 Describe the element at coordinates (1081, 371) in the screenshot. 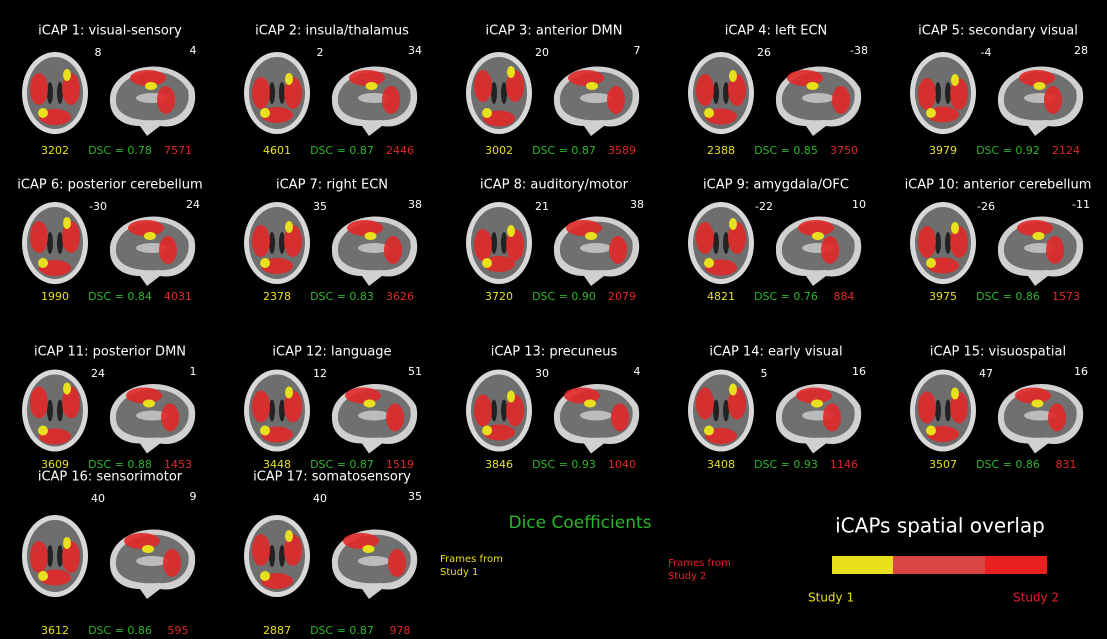

I see `sagittal-slice-number: 16` at that location.